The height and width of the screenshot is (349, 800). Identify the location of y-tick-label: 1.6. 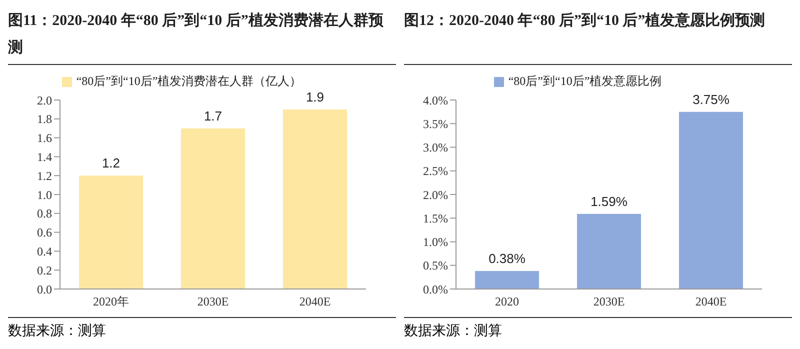
(44, 138).